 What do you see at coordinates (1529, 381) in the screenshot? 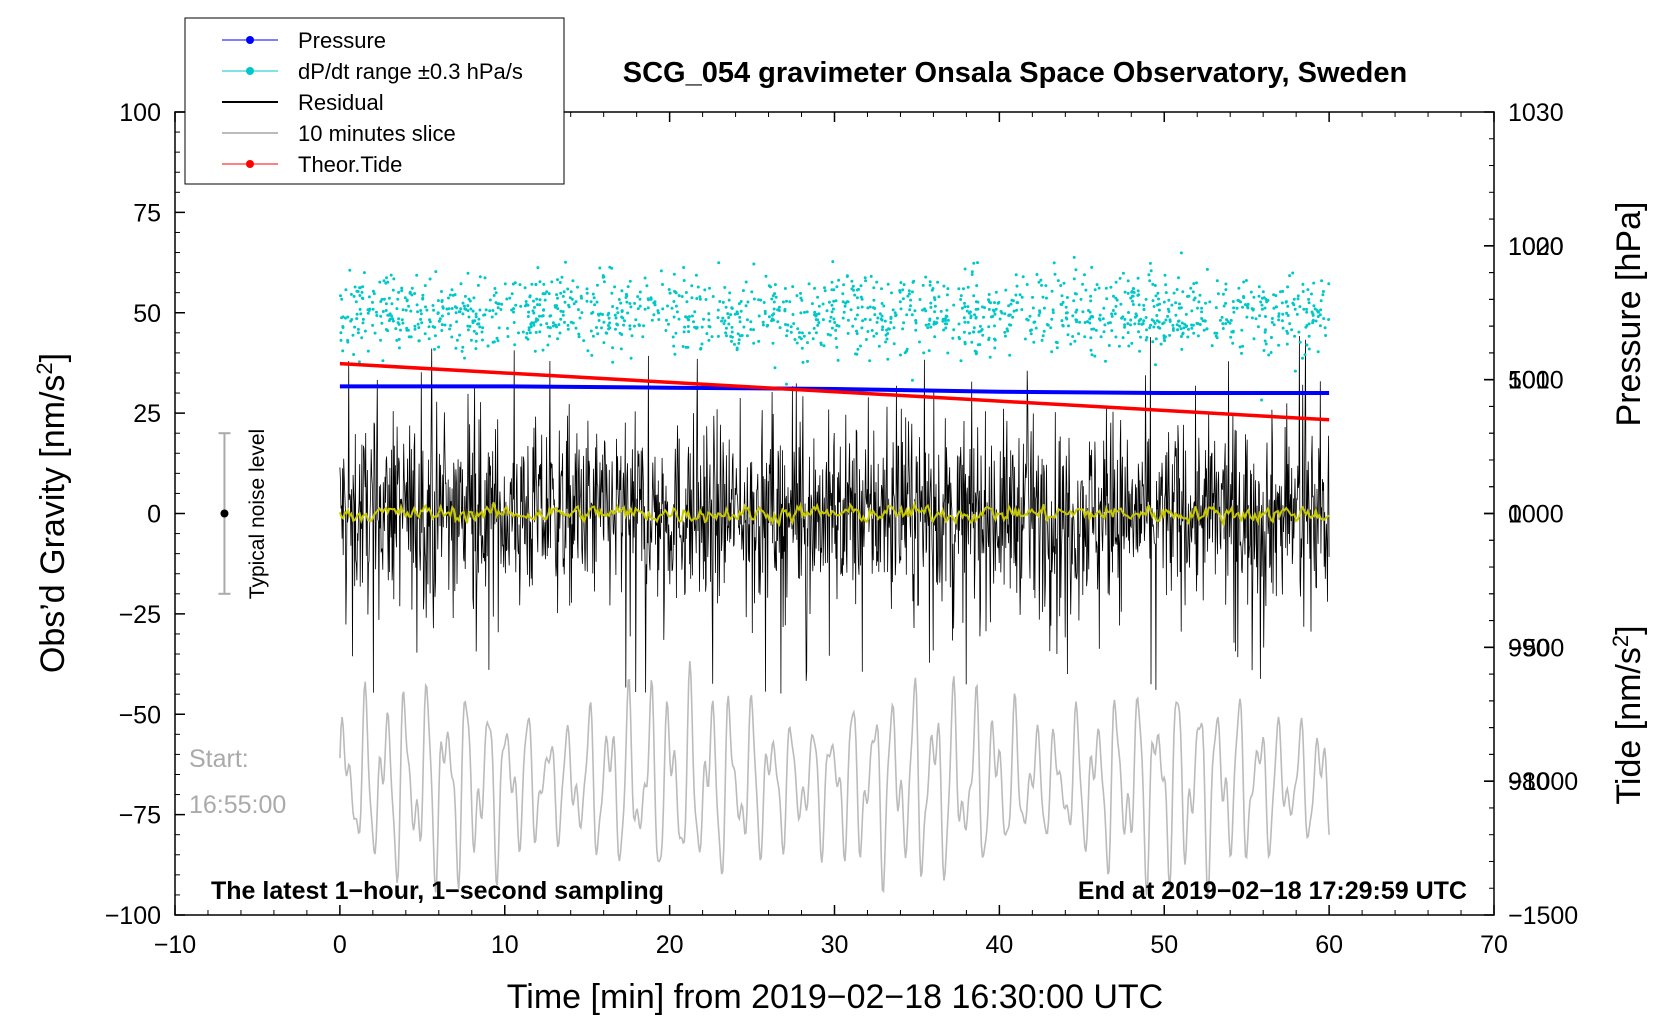
I see `tide-tick-label: 500` at bounding box center [1529, 381].